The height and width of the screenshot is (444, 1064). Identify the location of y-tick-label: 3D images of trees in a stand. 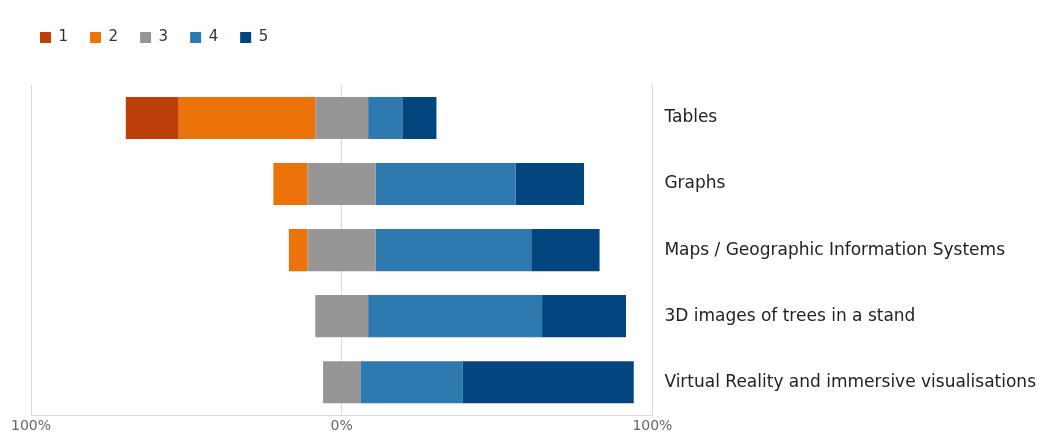
(790, 314).